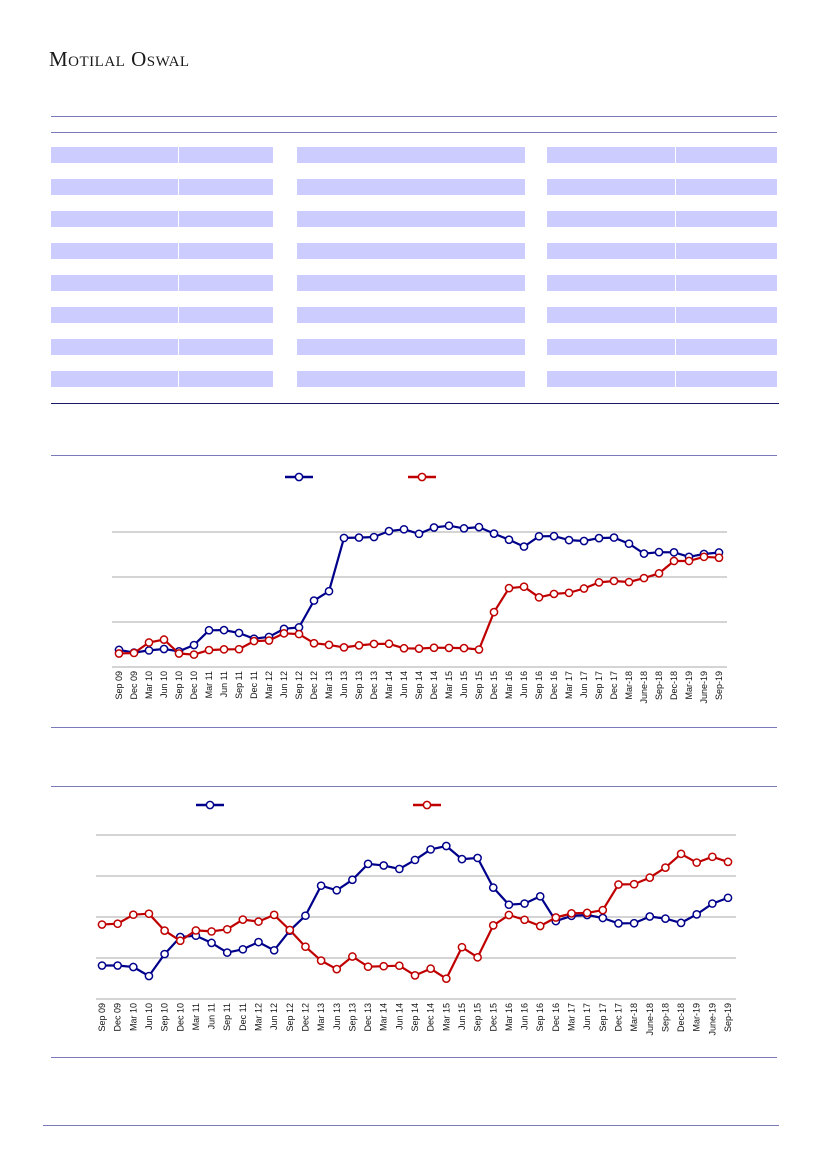 Image resolution: width=827 pixels, height=1169 pixels. I want to click on x-tick-label: Dec 11, so click(254, 685).